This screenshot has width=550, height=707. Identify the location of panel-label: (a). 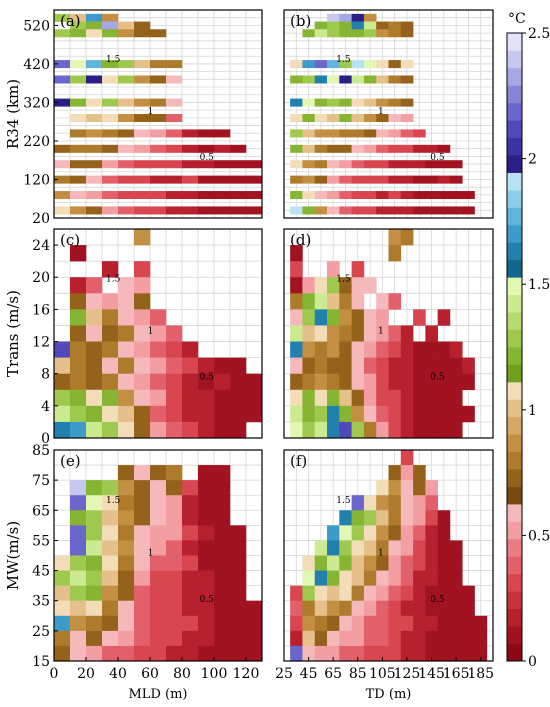
(70, 21).